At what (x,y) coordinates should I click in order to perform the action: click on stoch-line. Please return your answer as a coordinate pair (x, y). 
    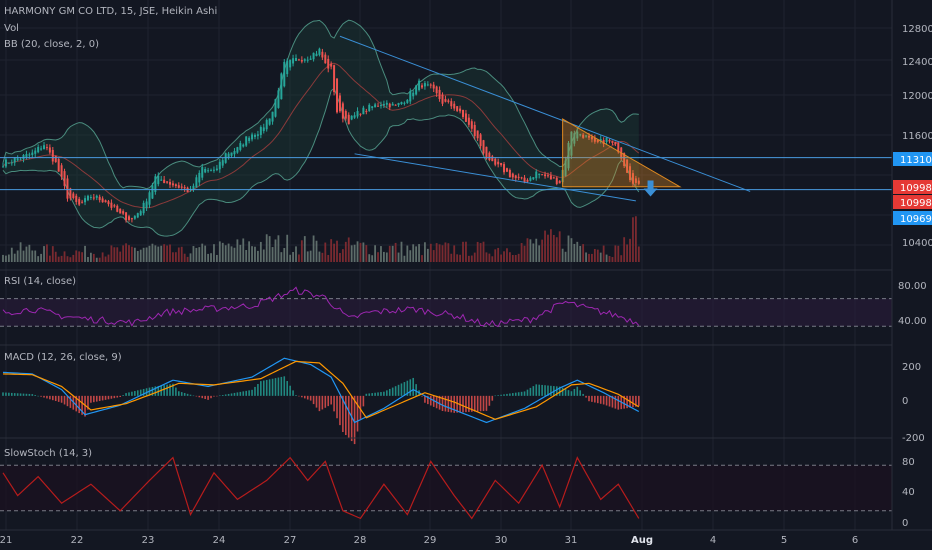
    Looking at the image, I should click on (321, 488).